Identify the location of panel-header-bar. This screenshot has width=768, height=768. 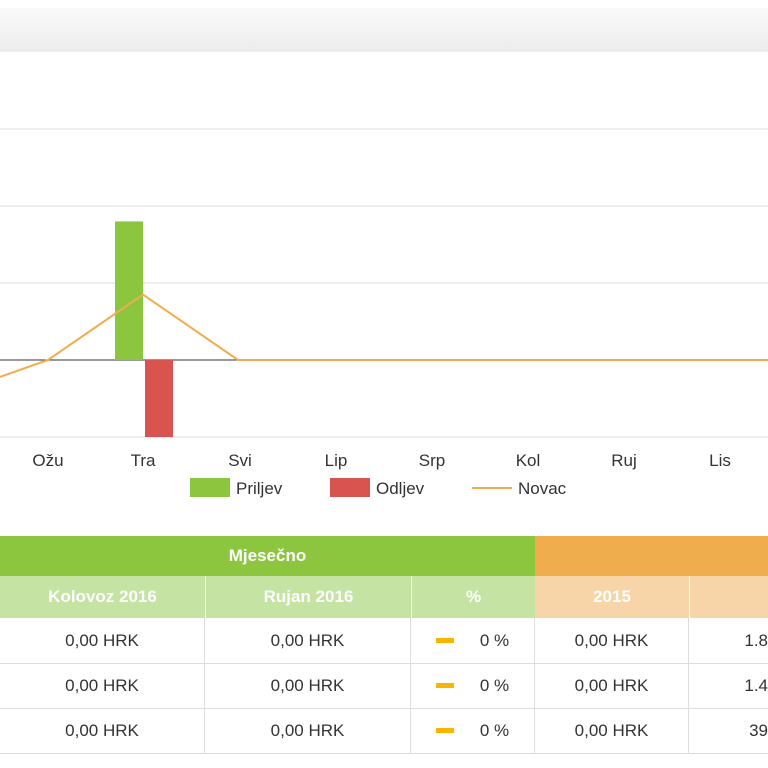
(384, 30).